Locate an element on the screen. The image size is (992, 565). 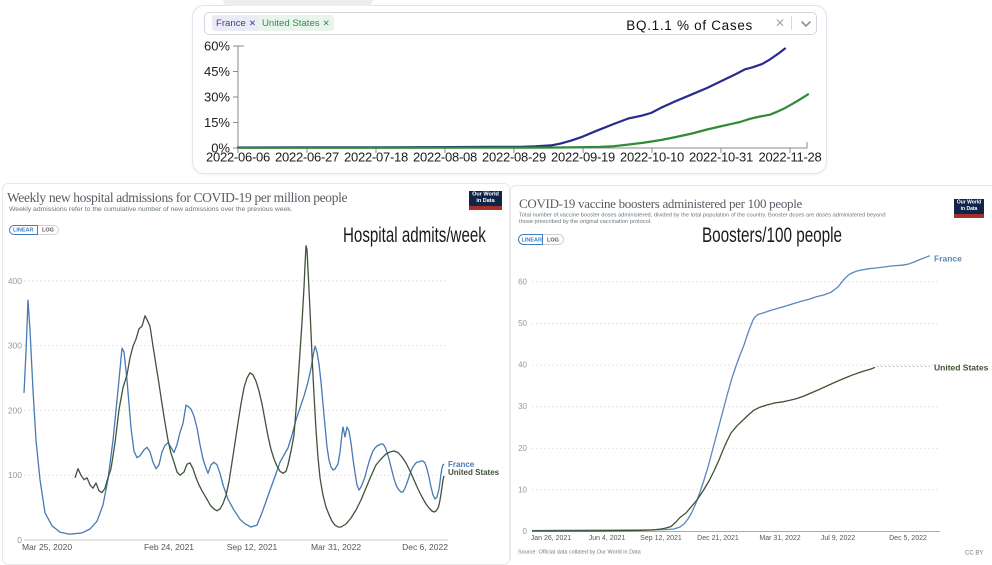
svg-text: 0% is located at coordinates (220, 148).